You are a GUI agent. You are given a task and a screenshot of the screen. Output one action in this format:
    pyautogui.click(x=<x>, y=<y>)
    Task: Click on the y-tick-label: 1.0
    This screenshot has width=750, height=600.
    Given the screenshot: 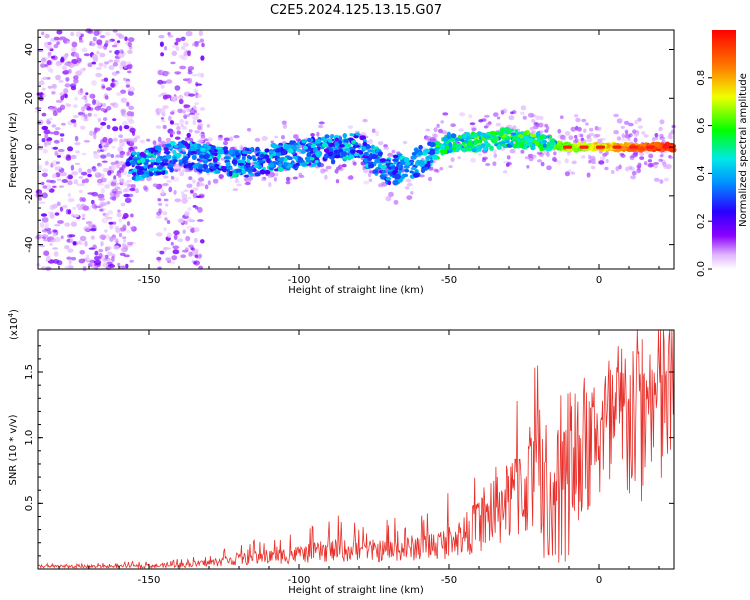 What is the action you would take?
    pyautogui.click(x=29, y=438)
    